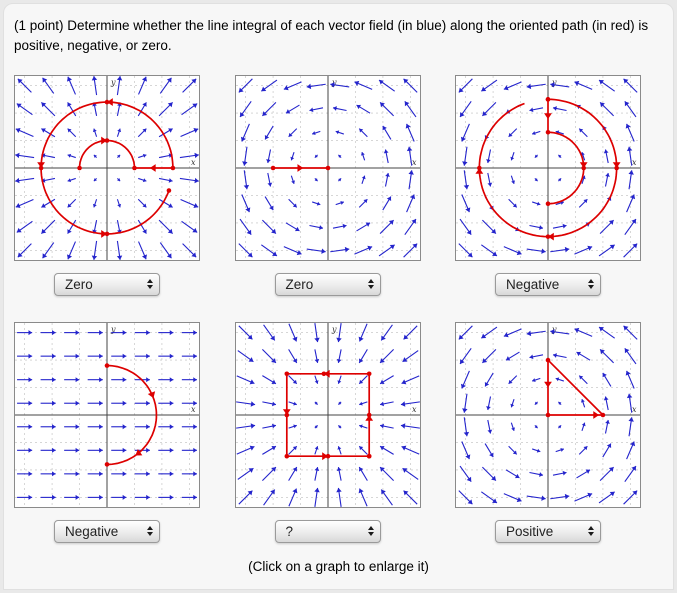 The image size is (677, 593). Describe the element at coordinates (533, 284) in the screenshot. I see `answer-select-3-value: Negative` at that location.